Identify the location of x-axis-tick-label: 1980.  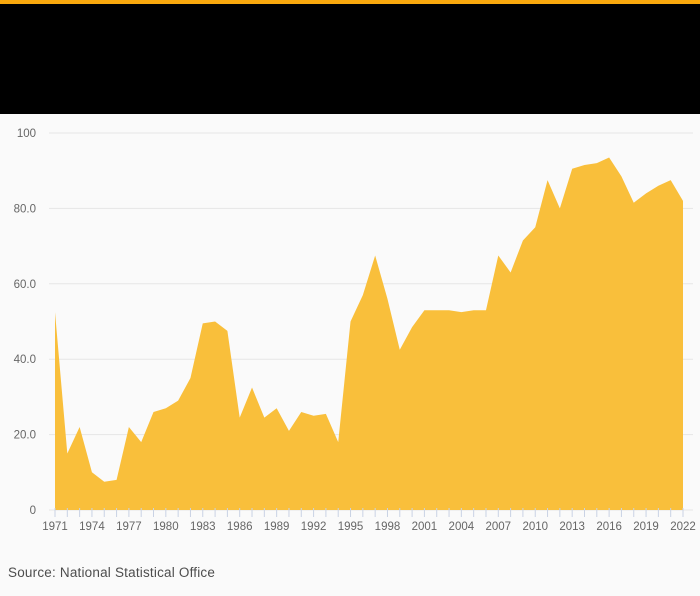
(166, 527).